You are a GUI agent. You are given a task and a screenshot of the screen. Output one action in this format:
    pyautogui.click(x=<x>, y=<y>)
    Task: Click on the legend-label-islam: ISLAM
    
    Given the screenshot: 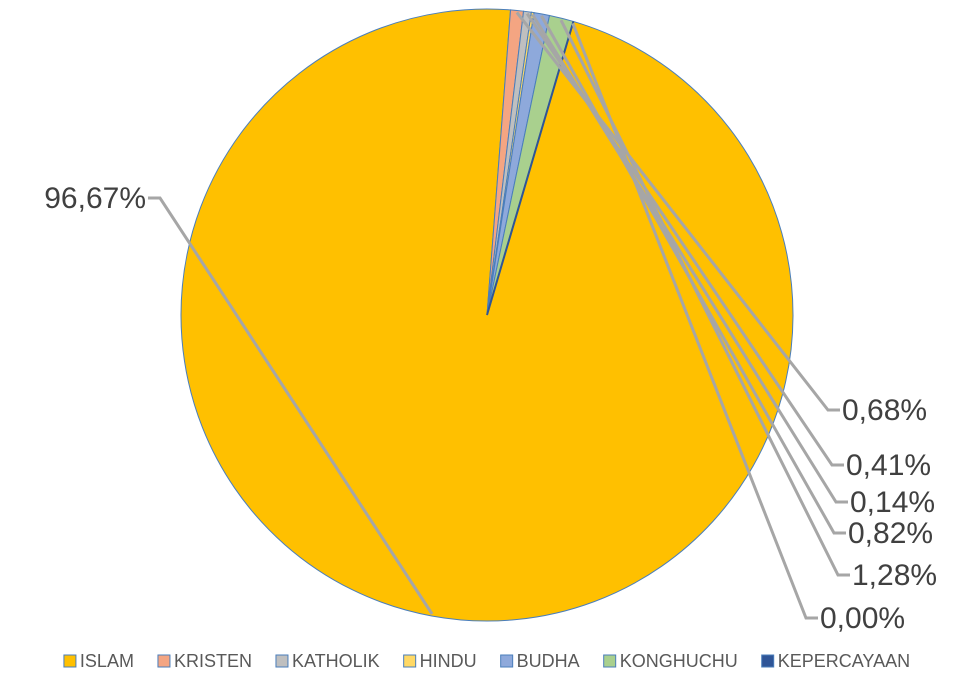 What is the action you would take?
    pyautogui.click(x=107, y=661)
    